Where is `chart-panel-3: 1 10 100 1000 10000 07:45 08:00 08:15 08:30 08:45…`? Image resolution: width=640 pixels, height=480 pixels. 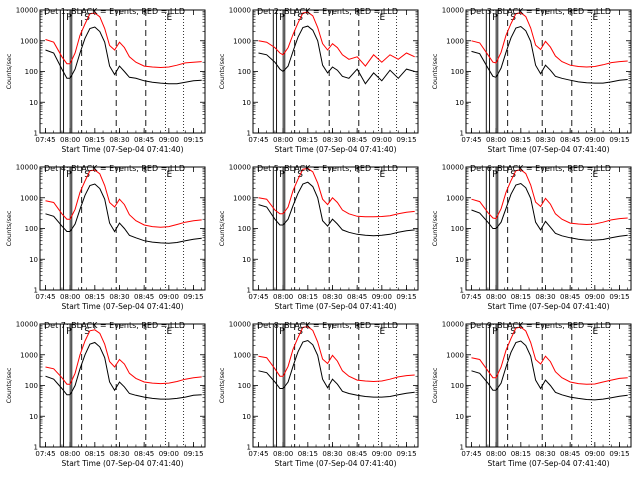
chart-panel-3: 1 10 100 1000 10000 07:45 08:00 08:15 08:30 08:45… is located at coordinates (531, 80).